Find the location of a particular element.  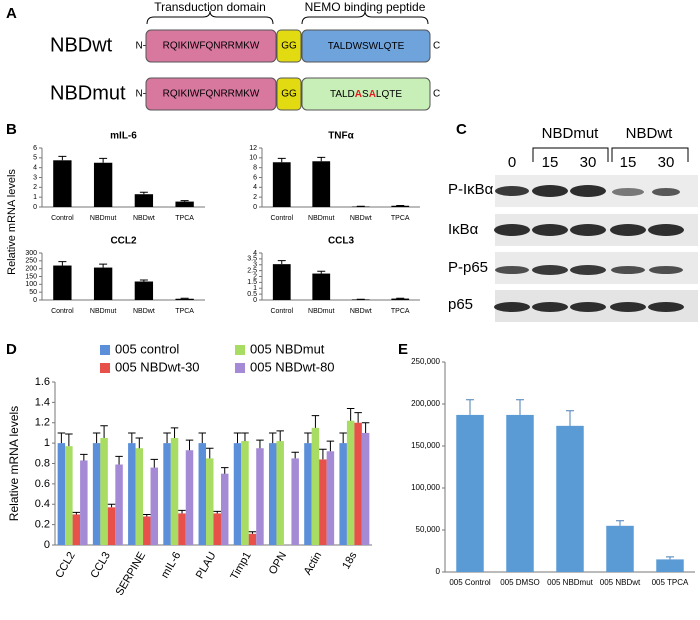

y-tick-label: 50,000 is located at coordinates (428, 529).